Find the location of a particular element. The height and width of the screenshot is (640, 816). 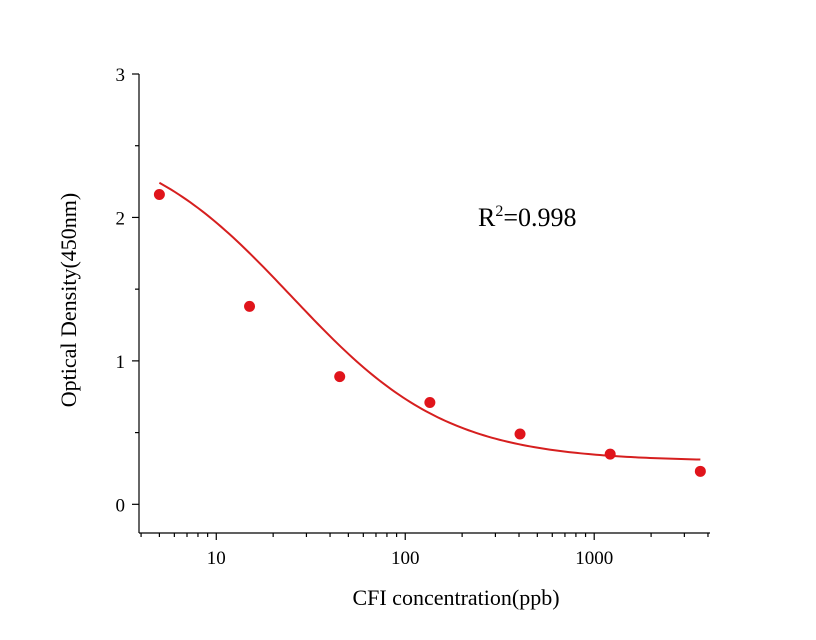

r-squared-value: =0.998 is located at coordinates (539, 217).